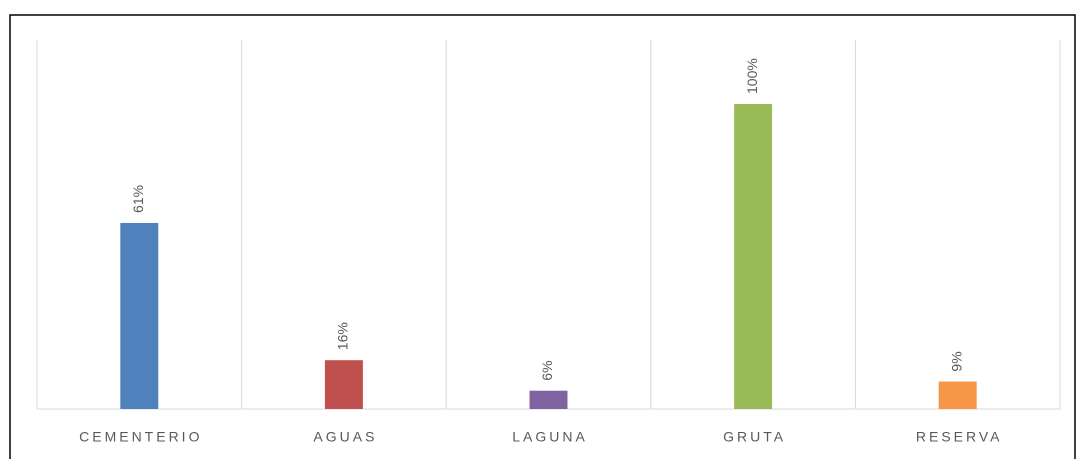 Image resolution: width=1077 pixels, height=459 pixels. Describe the element at coordinates (550, 437) in the screenshot. I see `x-tick-label: LAGUNA` at that location.